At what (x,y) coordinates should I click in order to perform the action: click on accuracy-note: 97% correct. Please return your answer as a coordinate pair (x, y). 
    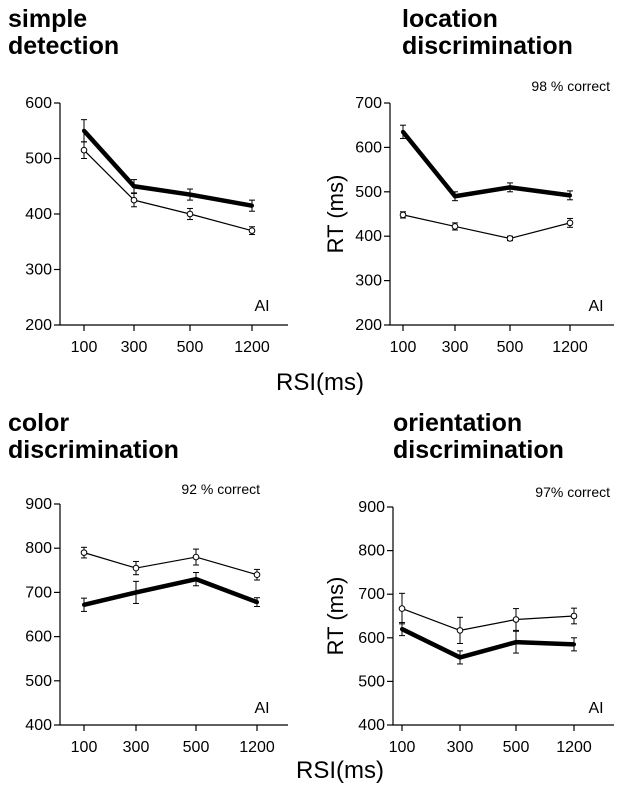
    Looking at the image, I should click on (572, 492).